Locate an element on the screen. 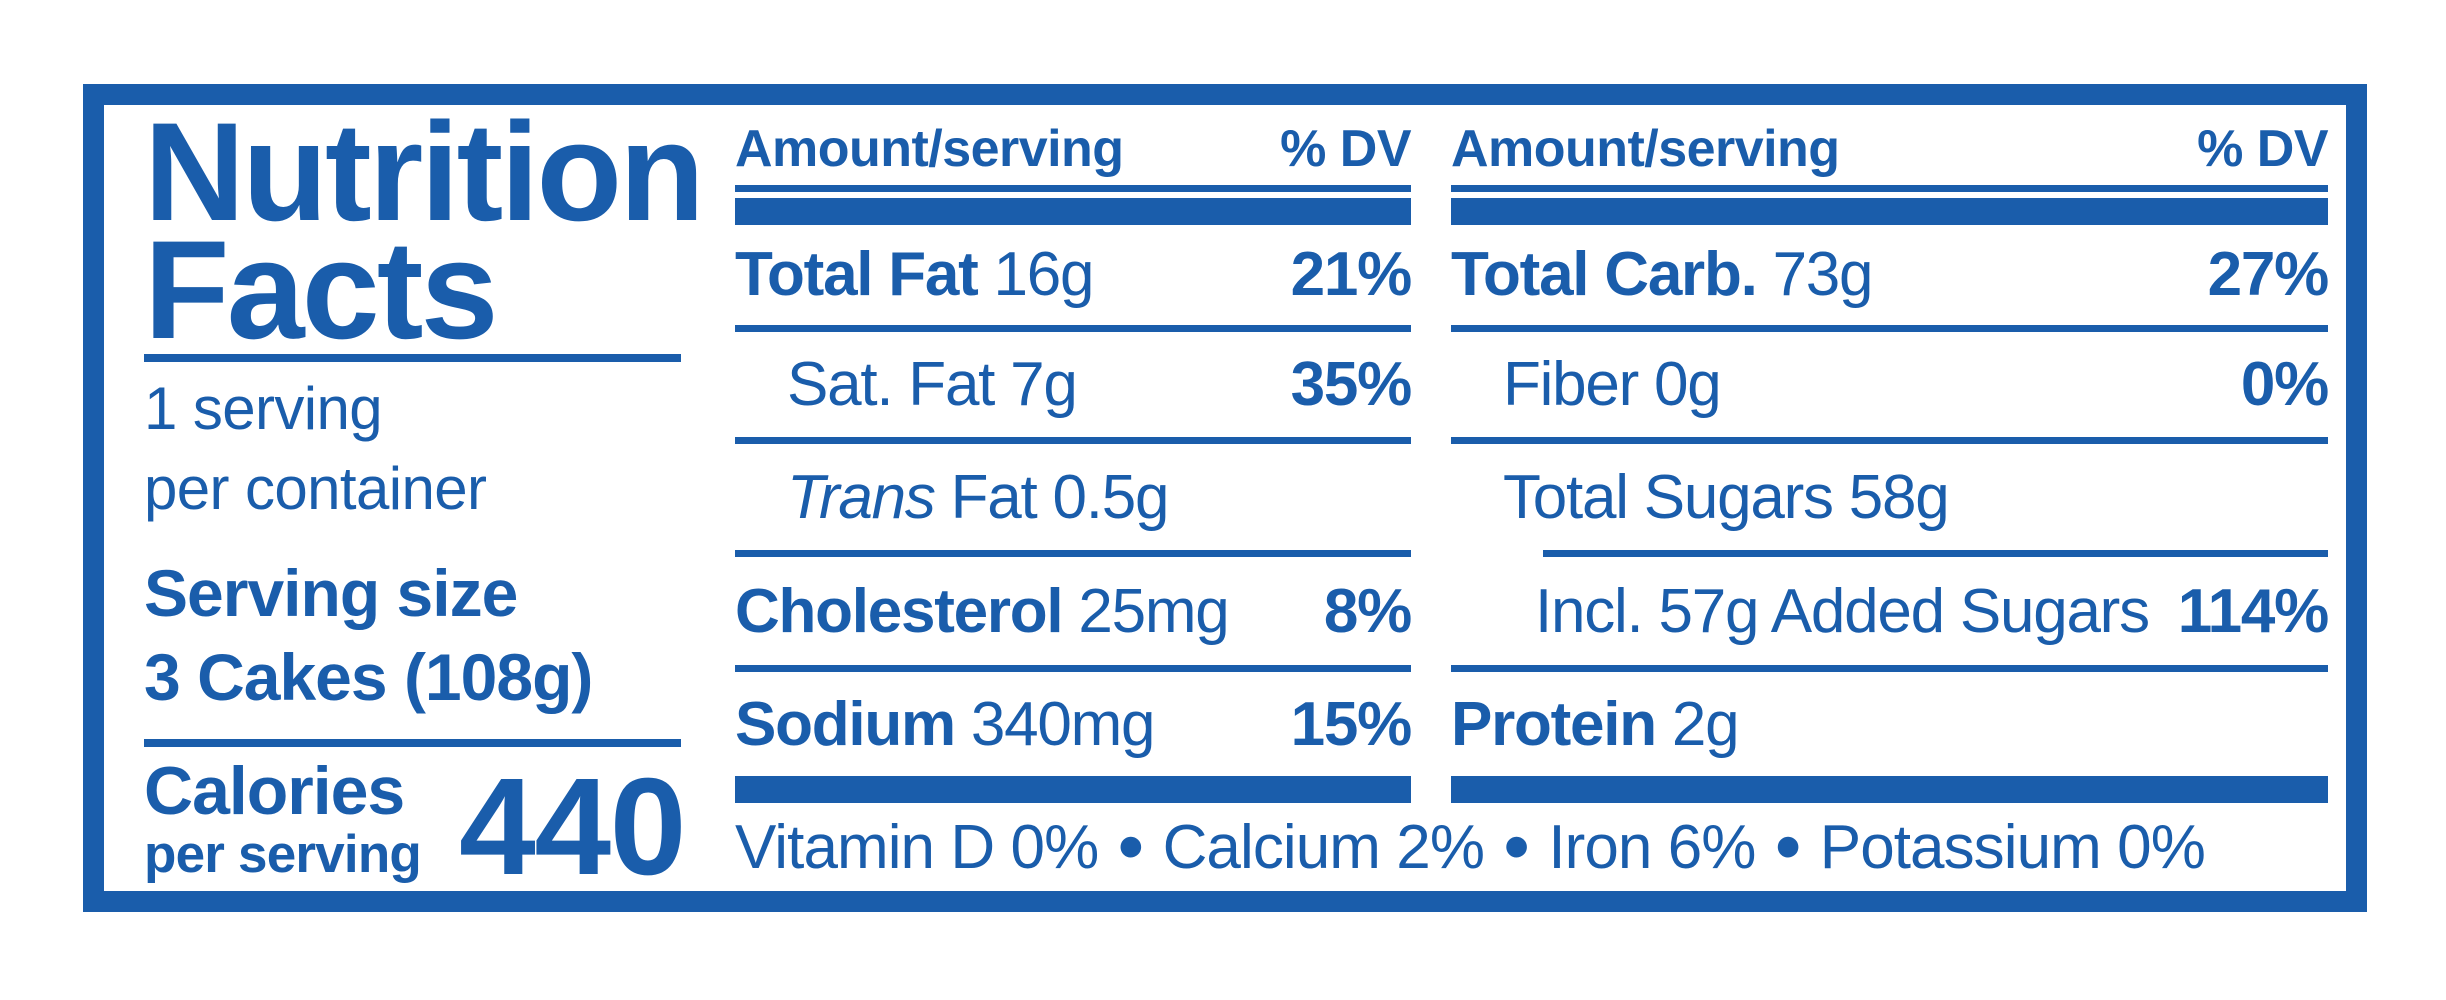 Image resolution: width=2446 pixels, height=1000 pixels. nutrient-row: Protein 2g is located at coordinates (1889, 724).